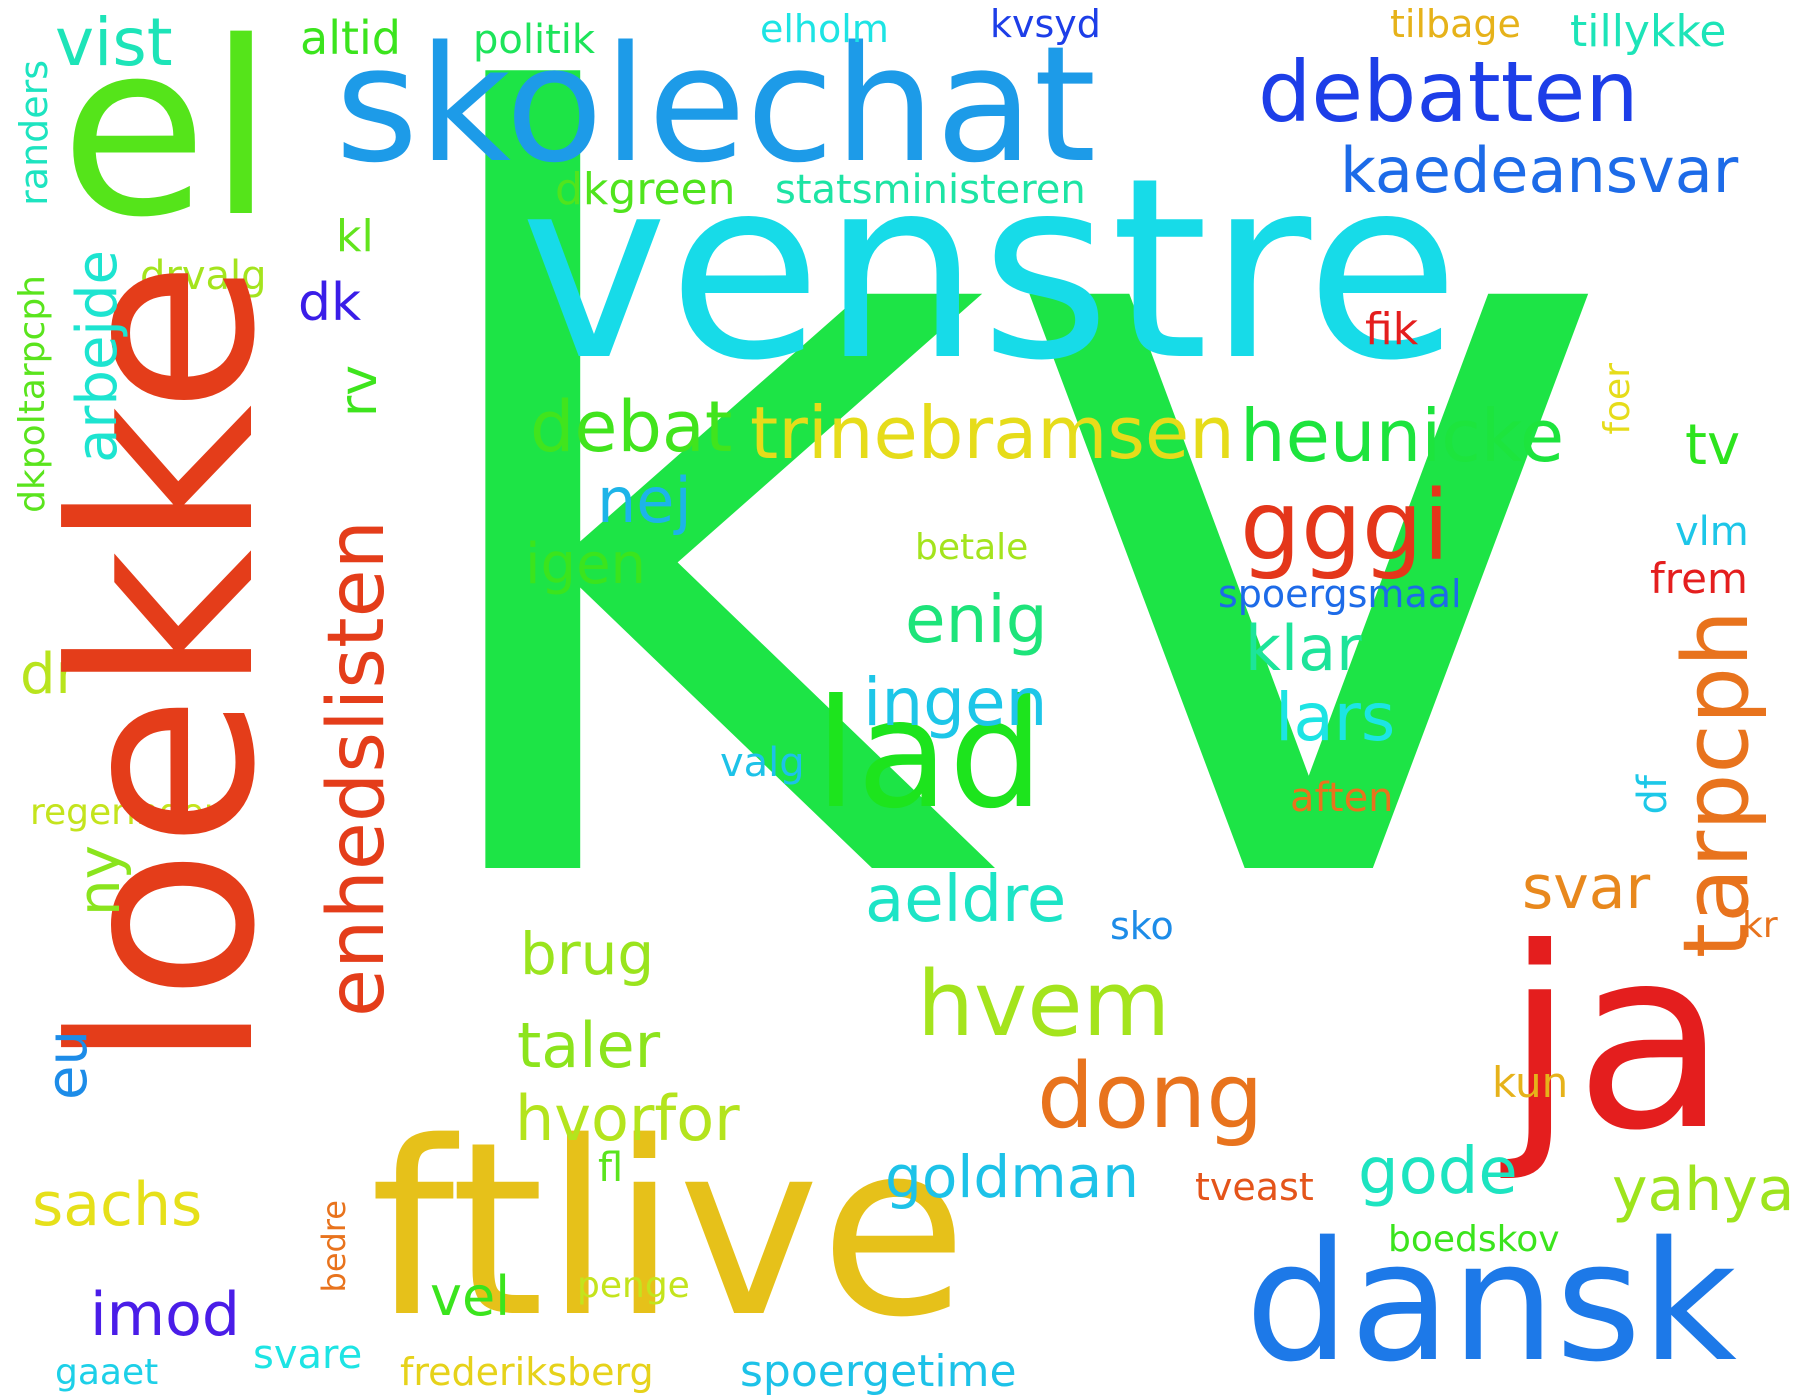 Image resolution: width=1800 pixels, height=1400 pixels. Describe the element at coordinates (644, 500) in the screenshot. I see `word-nej: nej` at that location.